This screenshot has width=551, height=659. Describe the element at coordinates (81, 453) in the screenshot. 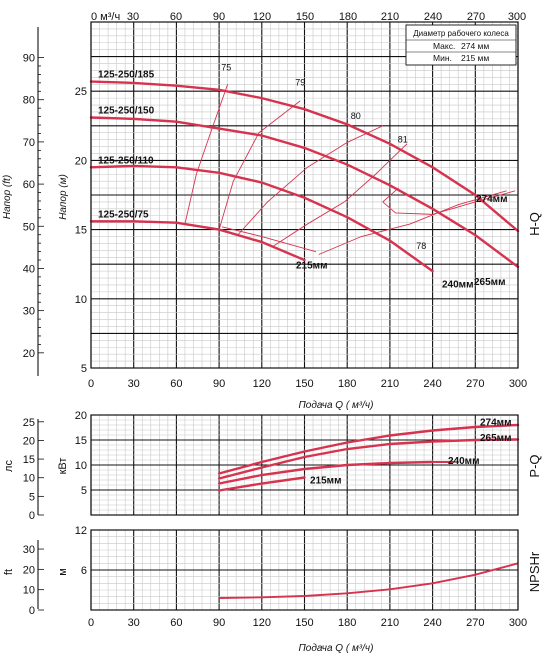

I see `pq-kw-ticks: 5 10 15 20` at that location.